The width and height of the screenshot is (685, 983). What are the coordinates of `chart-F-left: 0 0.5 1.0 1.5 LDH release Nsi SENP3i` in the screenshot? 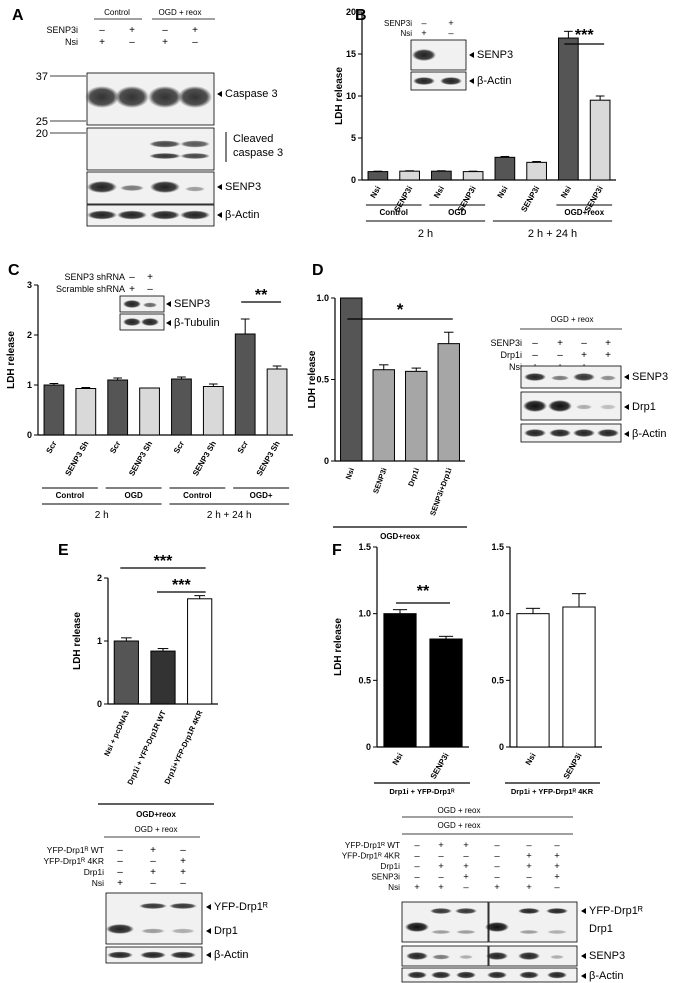 It's located at (401, 661).